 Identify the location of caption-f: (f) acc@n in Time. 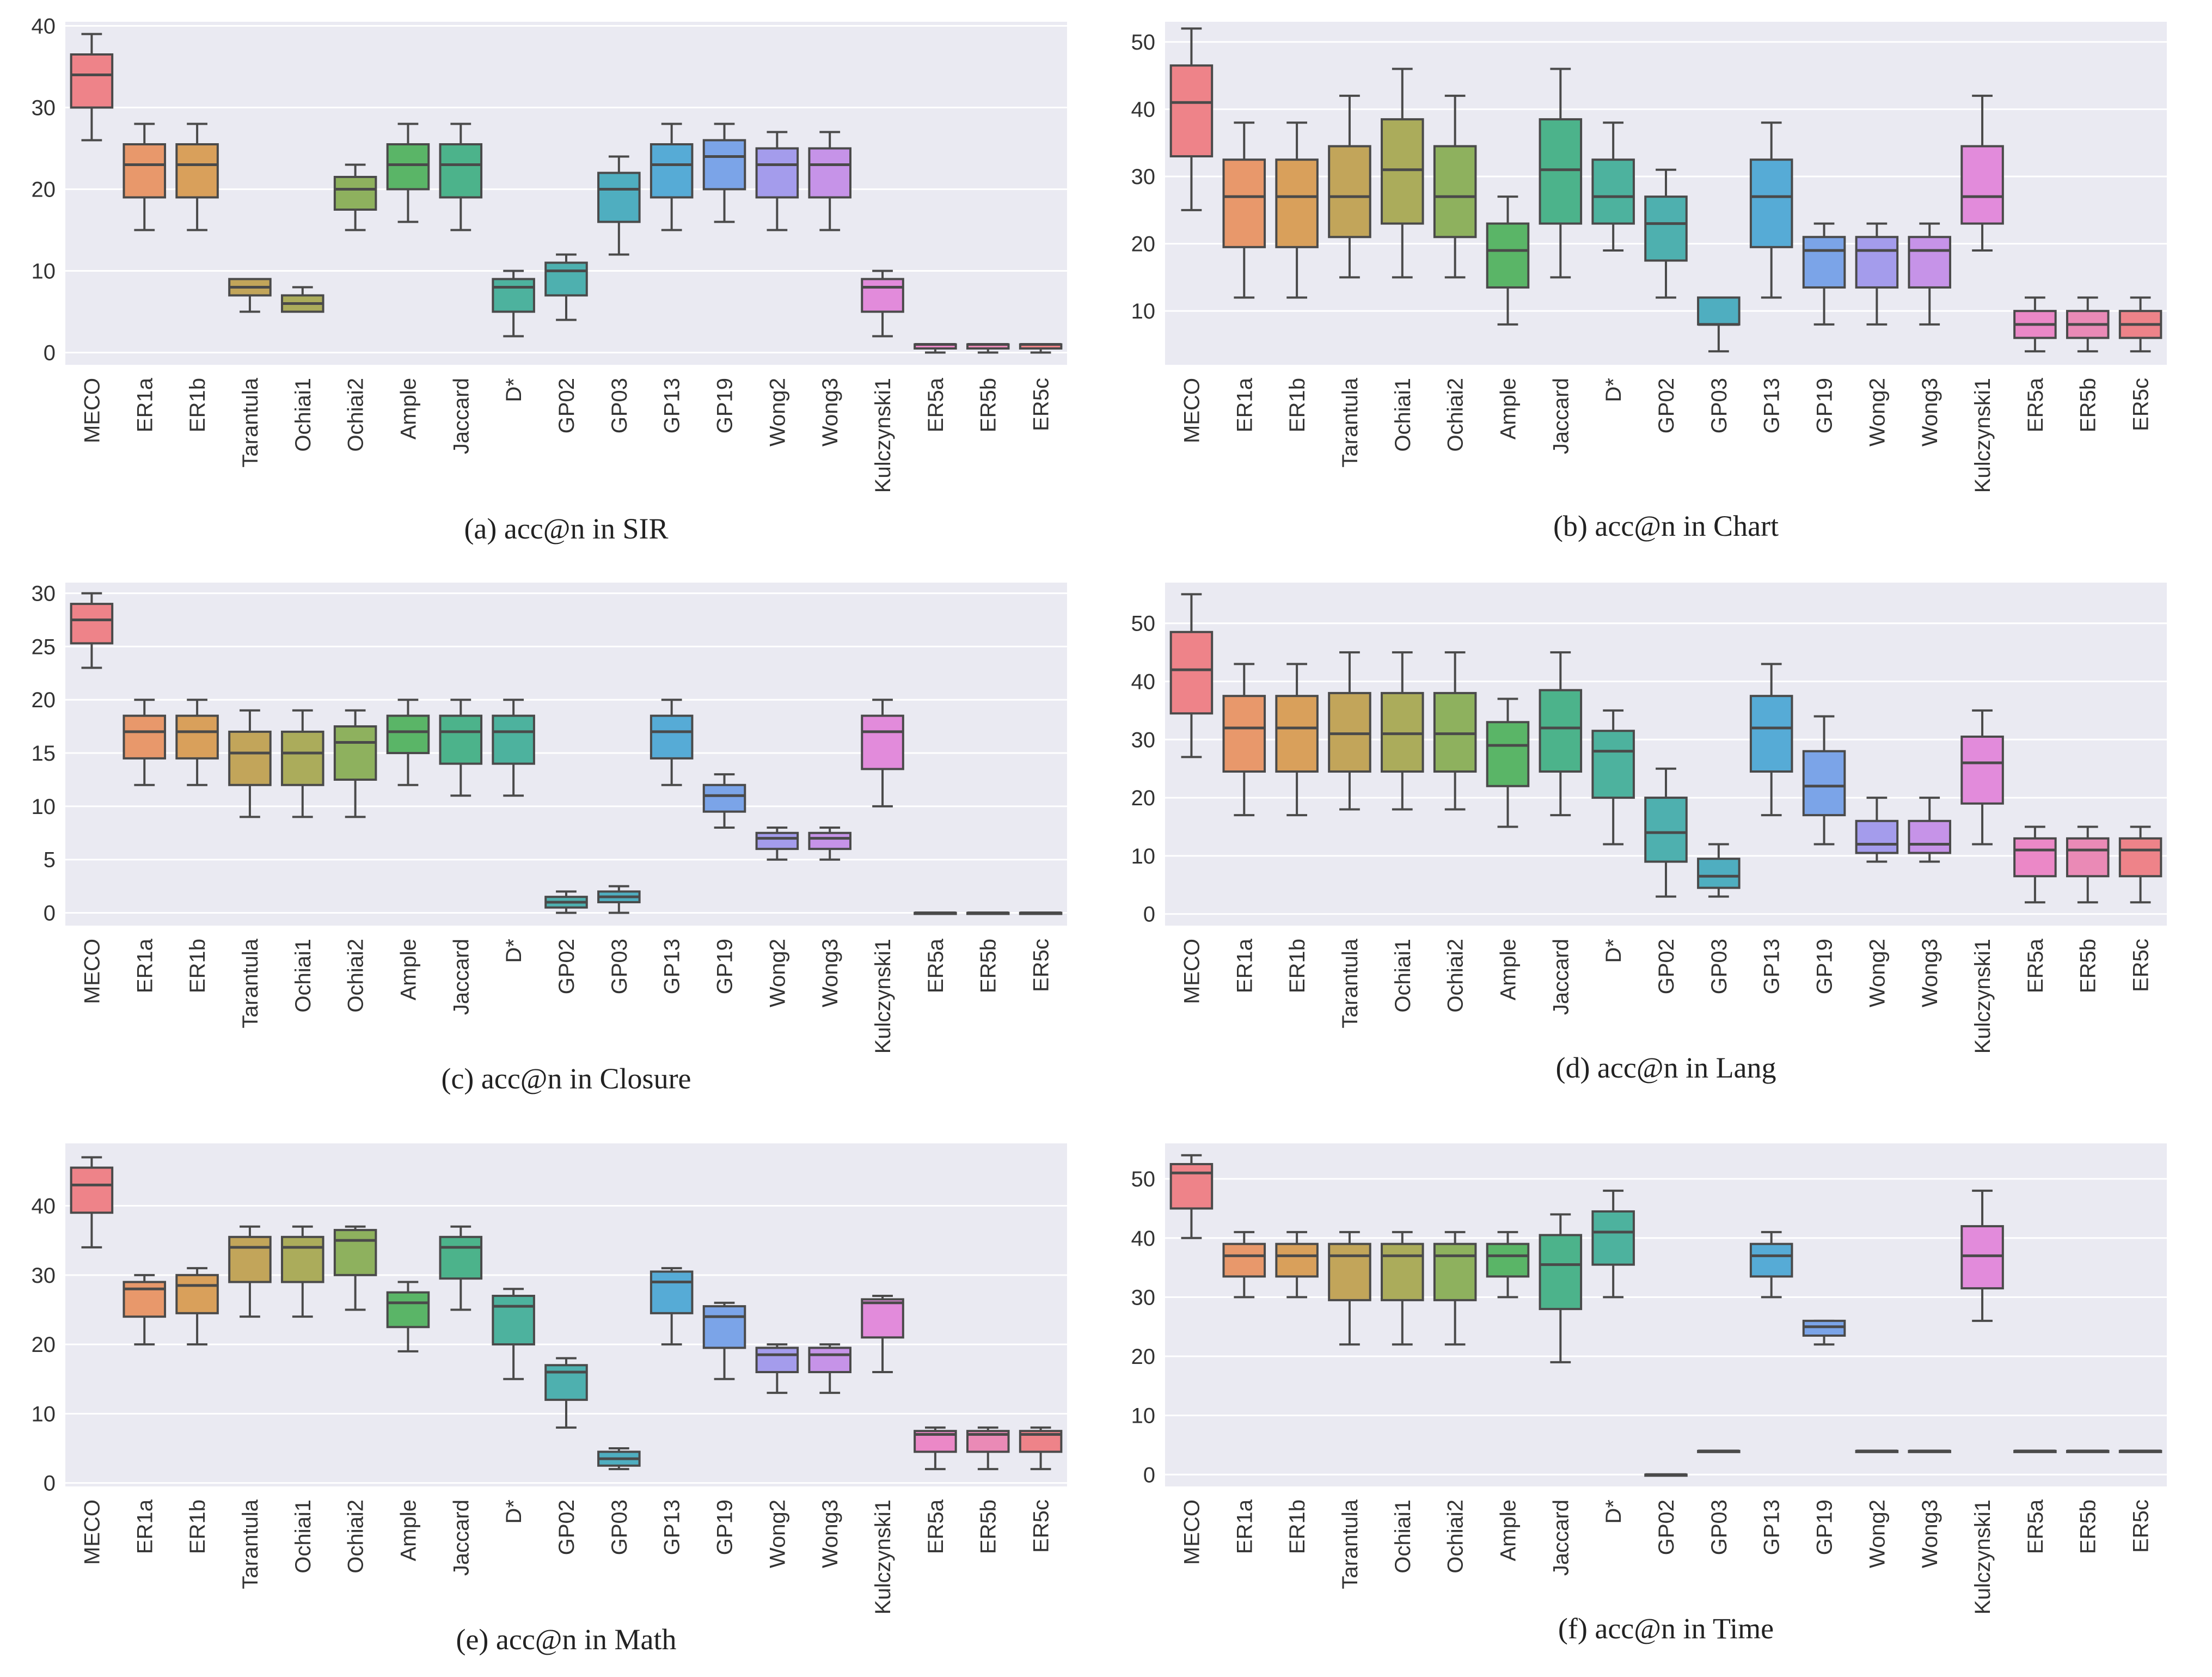
(1666, 1628).